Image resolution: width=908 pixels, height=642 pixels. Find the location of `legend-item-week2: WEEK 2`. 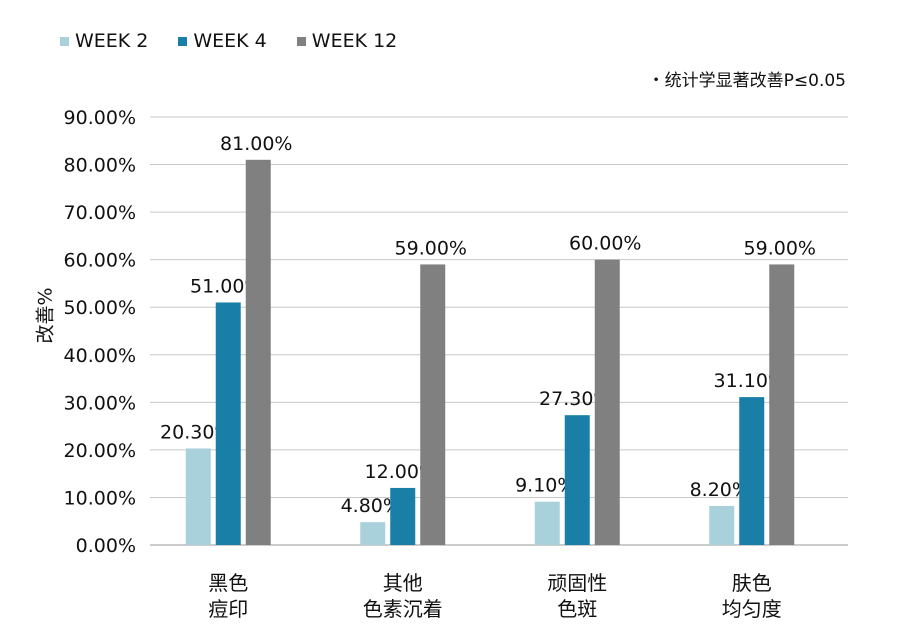

legend-item-week2: WEEK 2 is located at coordinates (104, 41).